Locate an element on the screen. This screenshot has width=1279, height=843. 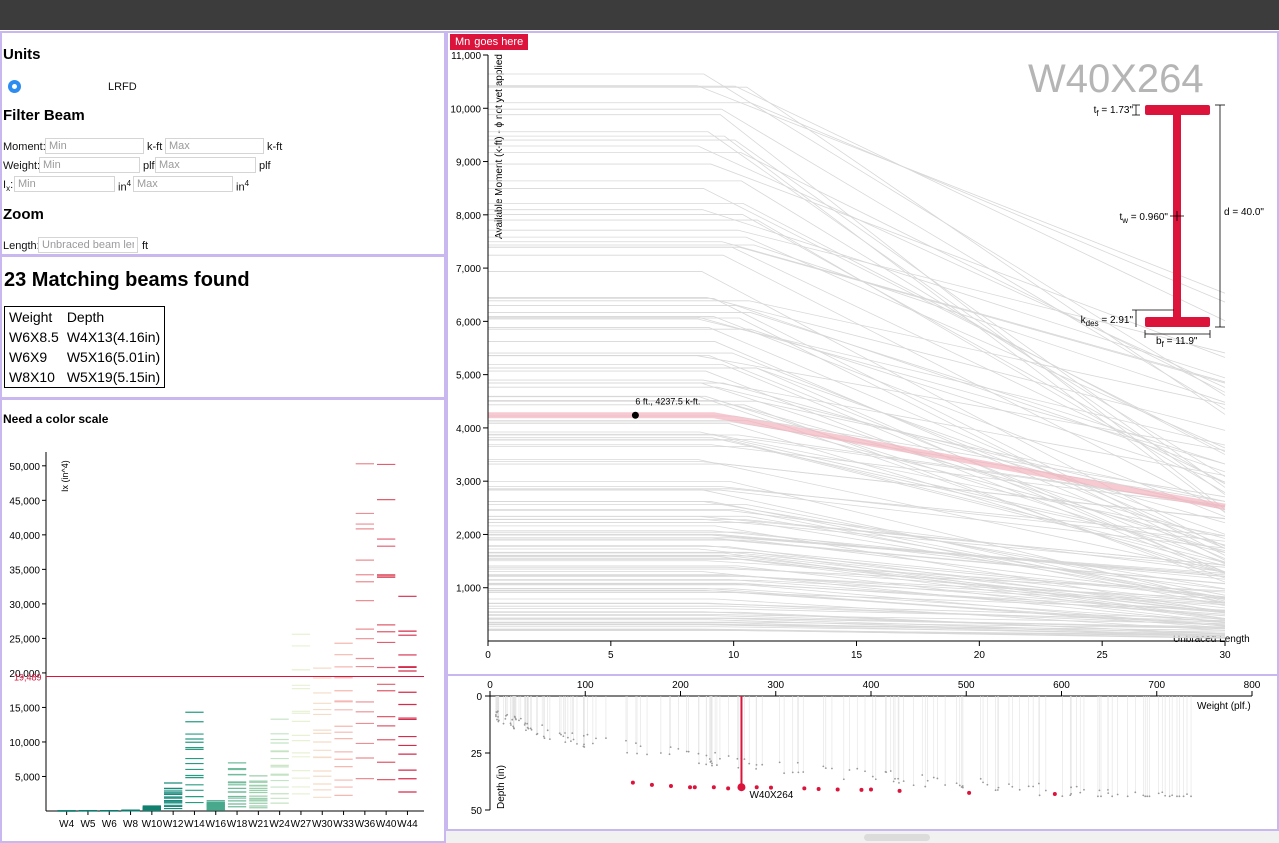
browser-top-bar is located at coordinates (639, 15).